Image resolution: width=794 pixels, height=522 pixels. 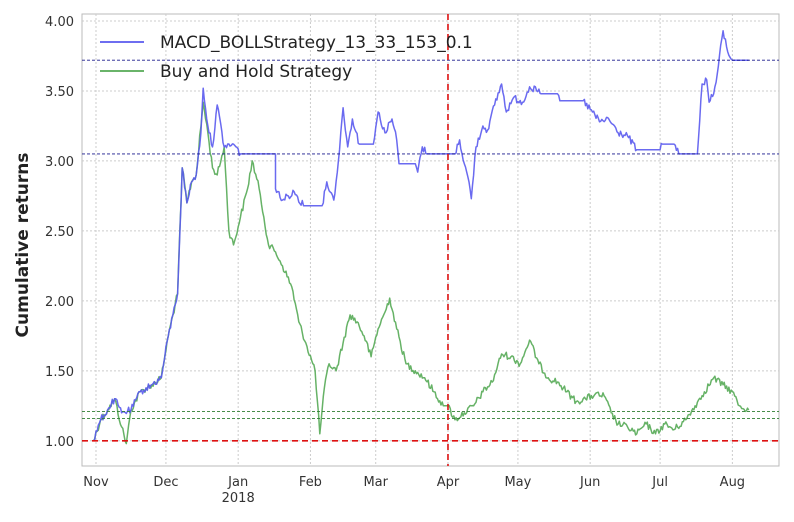 I want to click on y-tick-label: 1.50, so click(x=59, y=372).